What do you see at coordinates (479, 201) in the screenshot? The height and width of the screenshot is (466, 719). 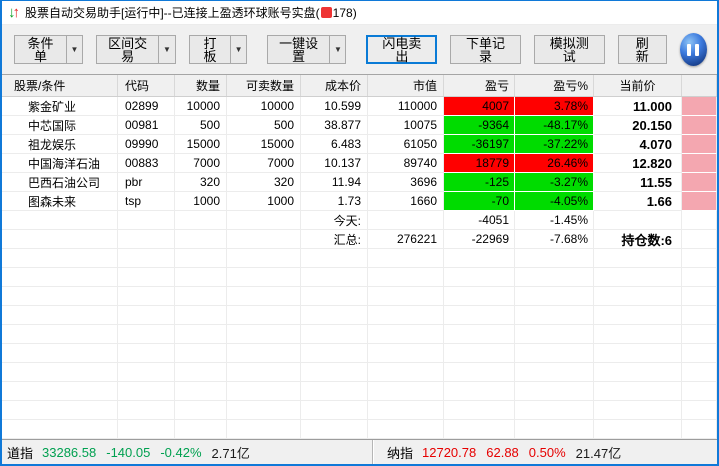 I see `cell-pl: -70` at bounding box center [479, 201].